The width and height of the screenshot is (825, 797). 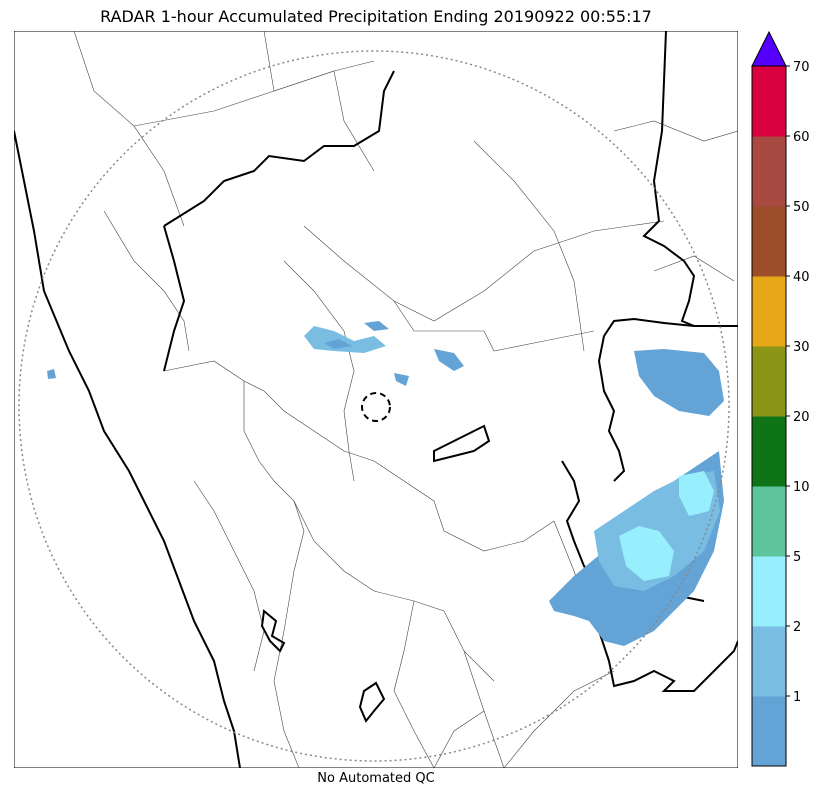 I want to click on colorbar-extend-arrow, so click(x=769, y=48).